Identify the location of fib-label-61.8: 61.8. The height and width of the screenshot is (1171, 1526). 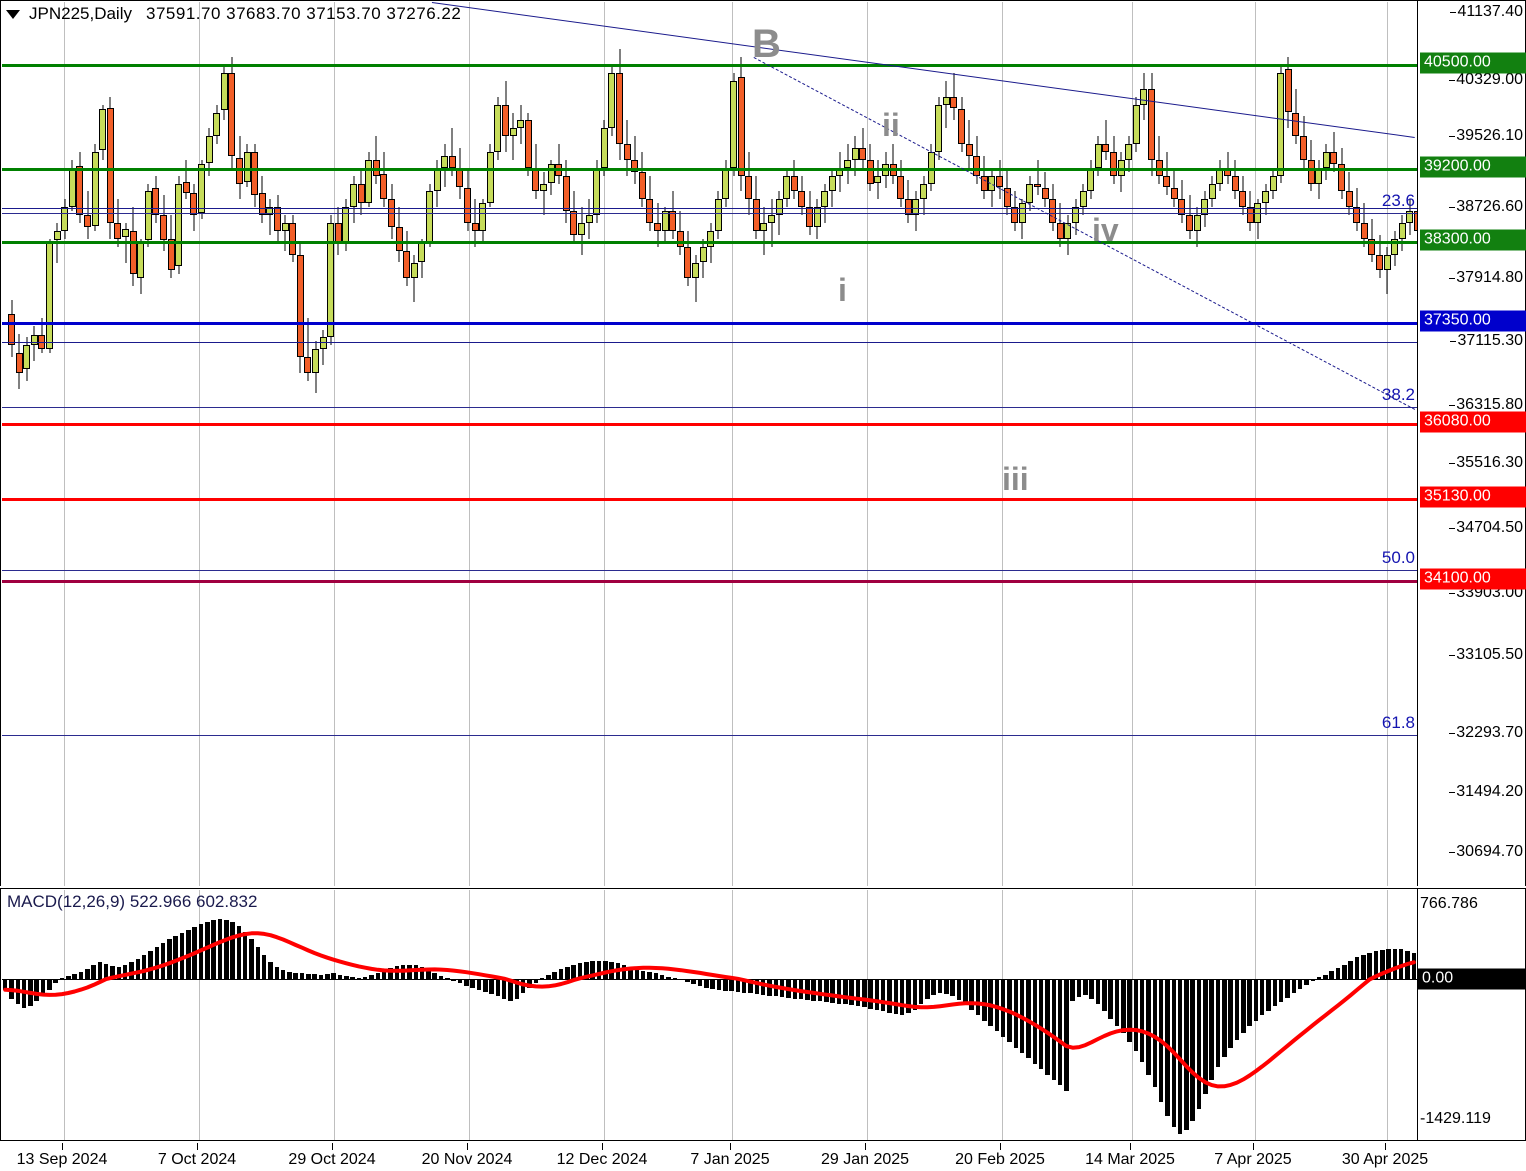
(1398, 722).